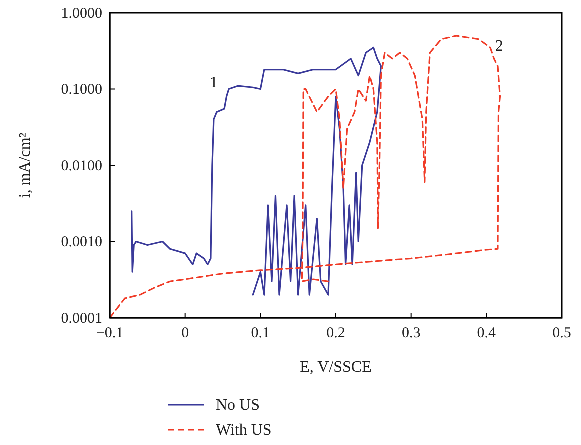 The width and height of the screenshot is (581, 445). What do you see at coordinates (238, 405) in the screenshot?
I see `legend-label: No US` at bounding box center [238, 405].